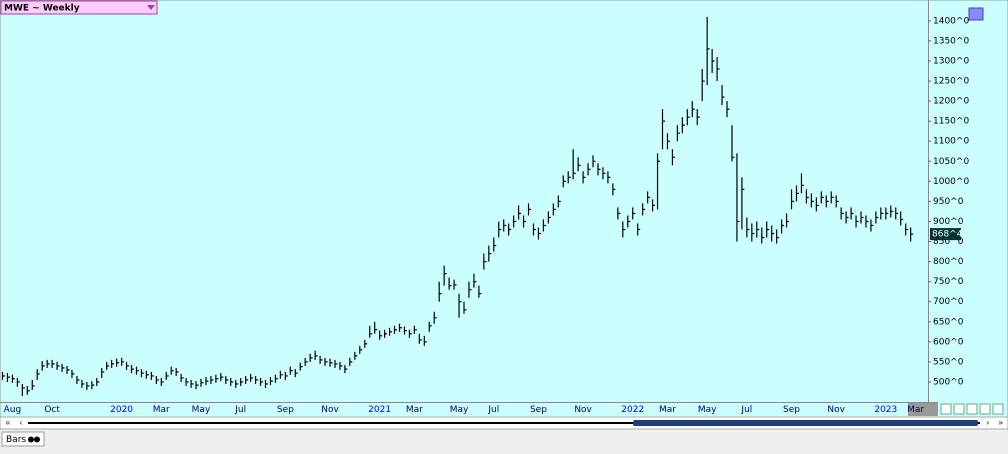 This screenshot has width=1008, height=454. I want to click on y-tick-label: 800^0, so click(948, 262).